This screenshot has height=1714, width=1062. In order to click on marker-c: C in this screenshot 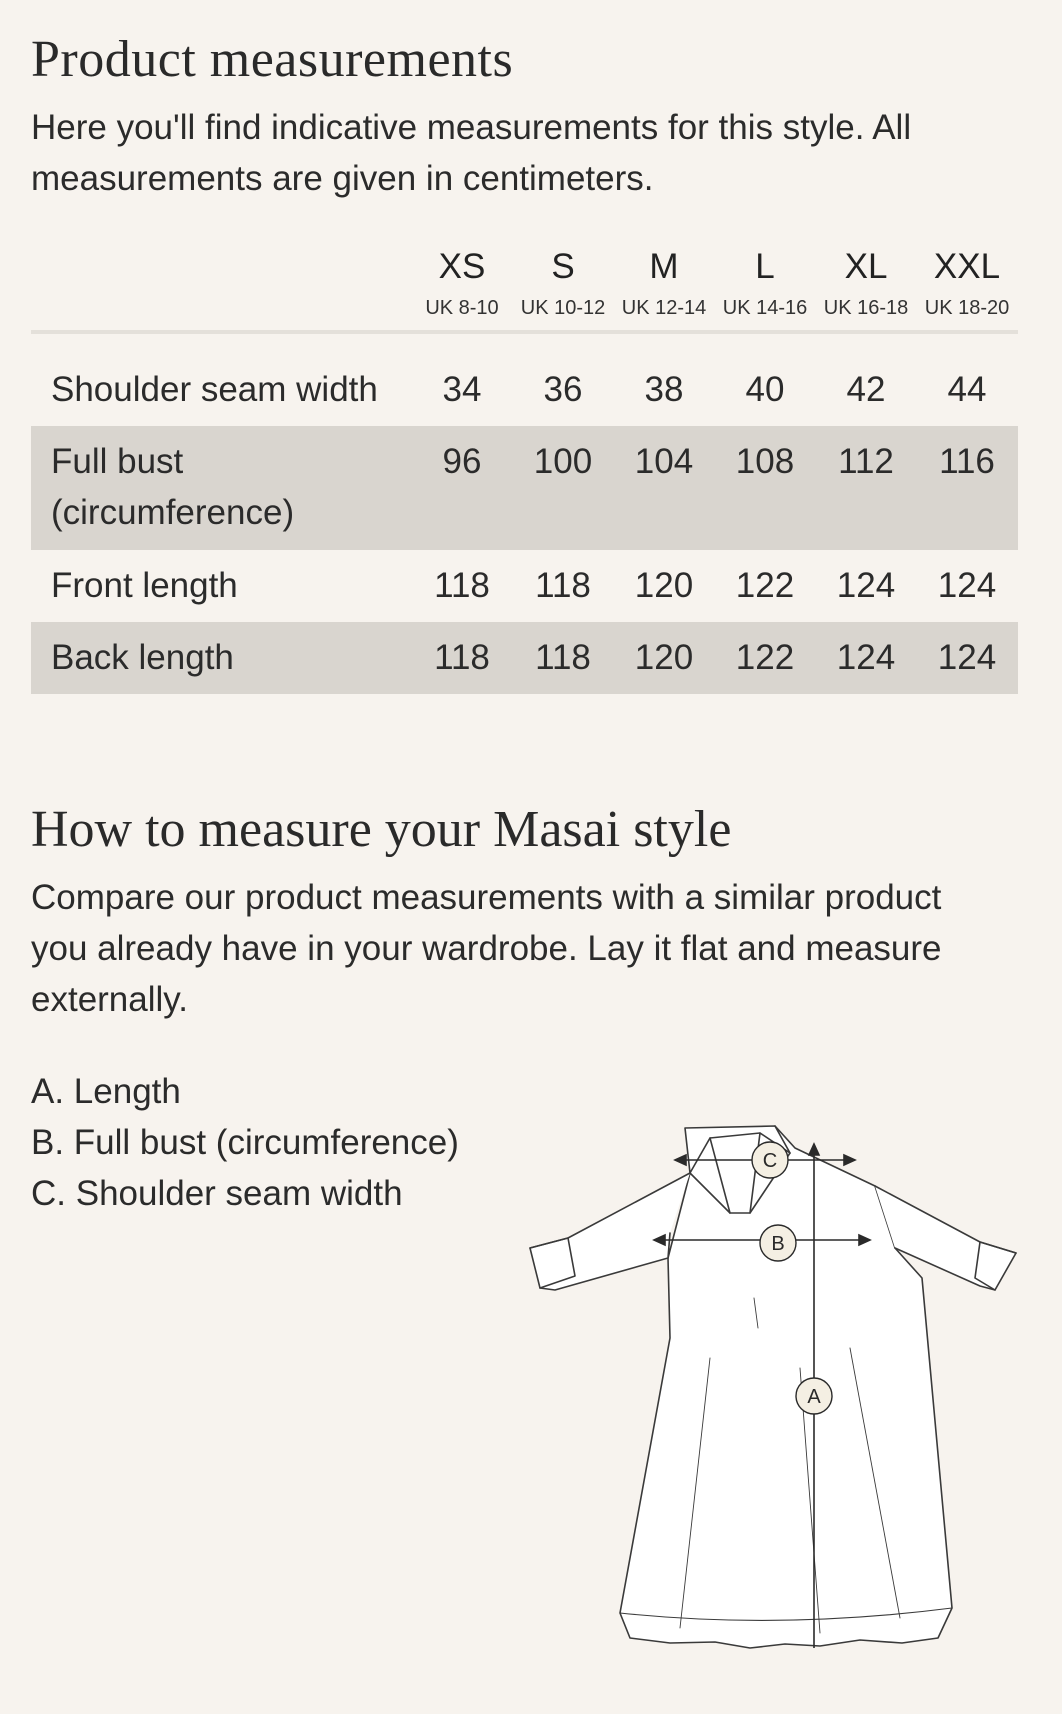, I will do `click(770, 1160)`.